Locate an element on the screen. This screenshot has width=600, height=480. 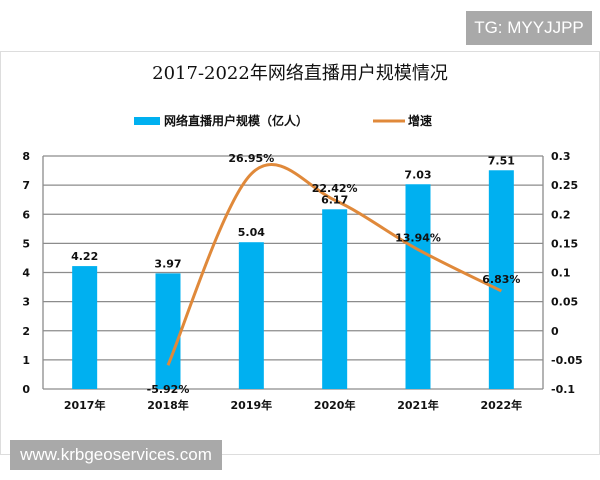
growth-value-label: 6.83% is located at coordinates (501, 279).